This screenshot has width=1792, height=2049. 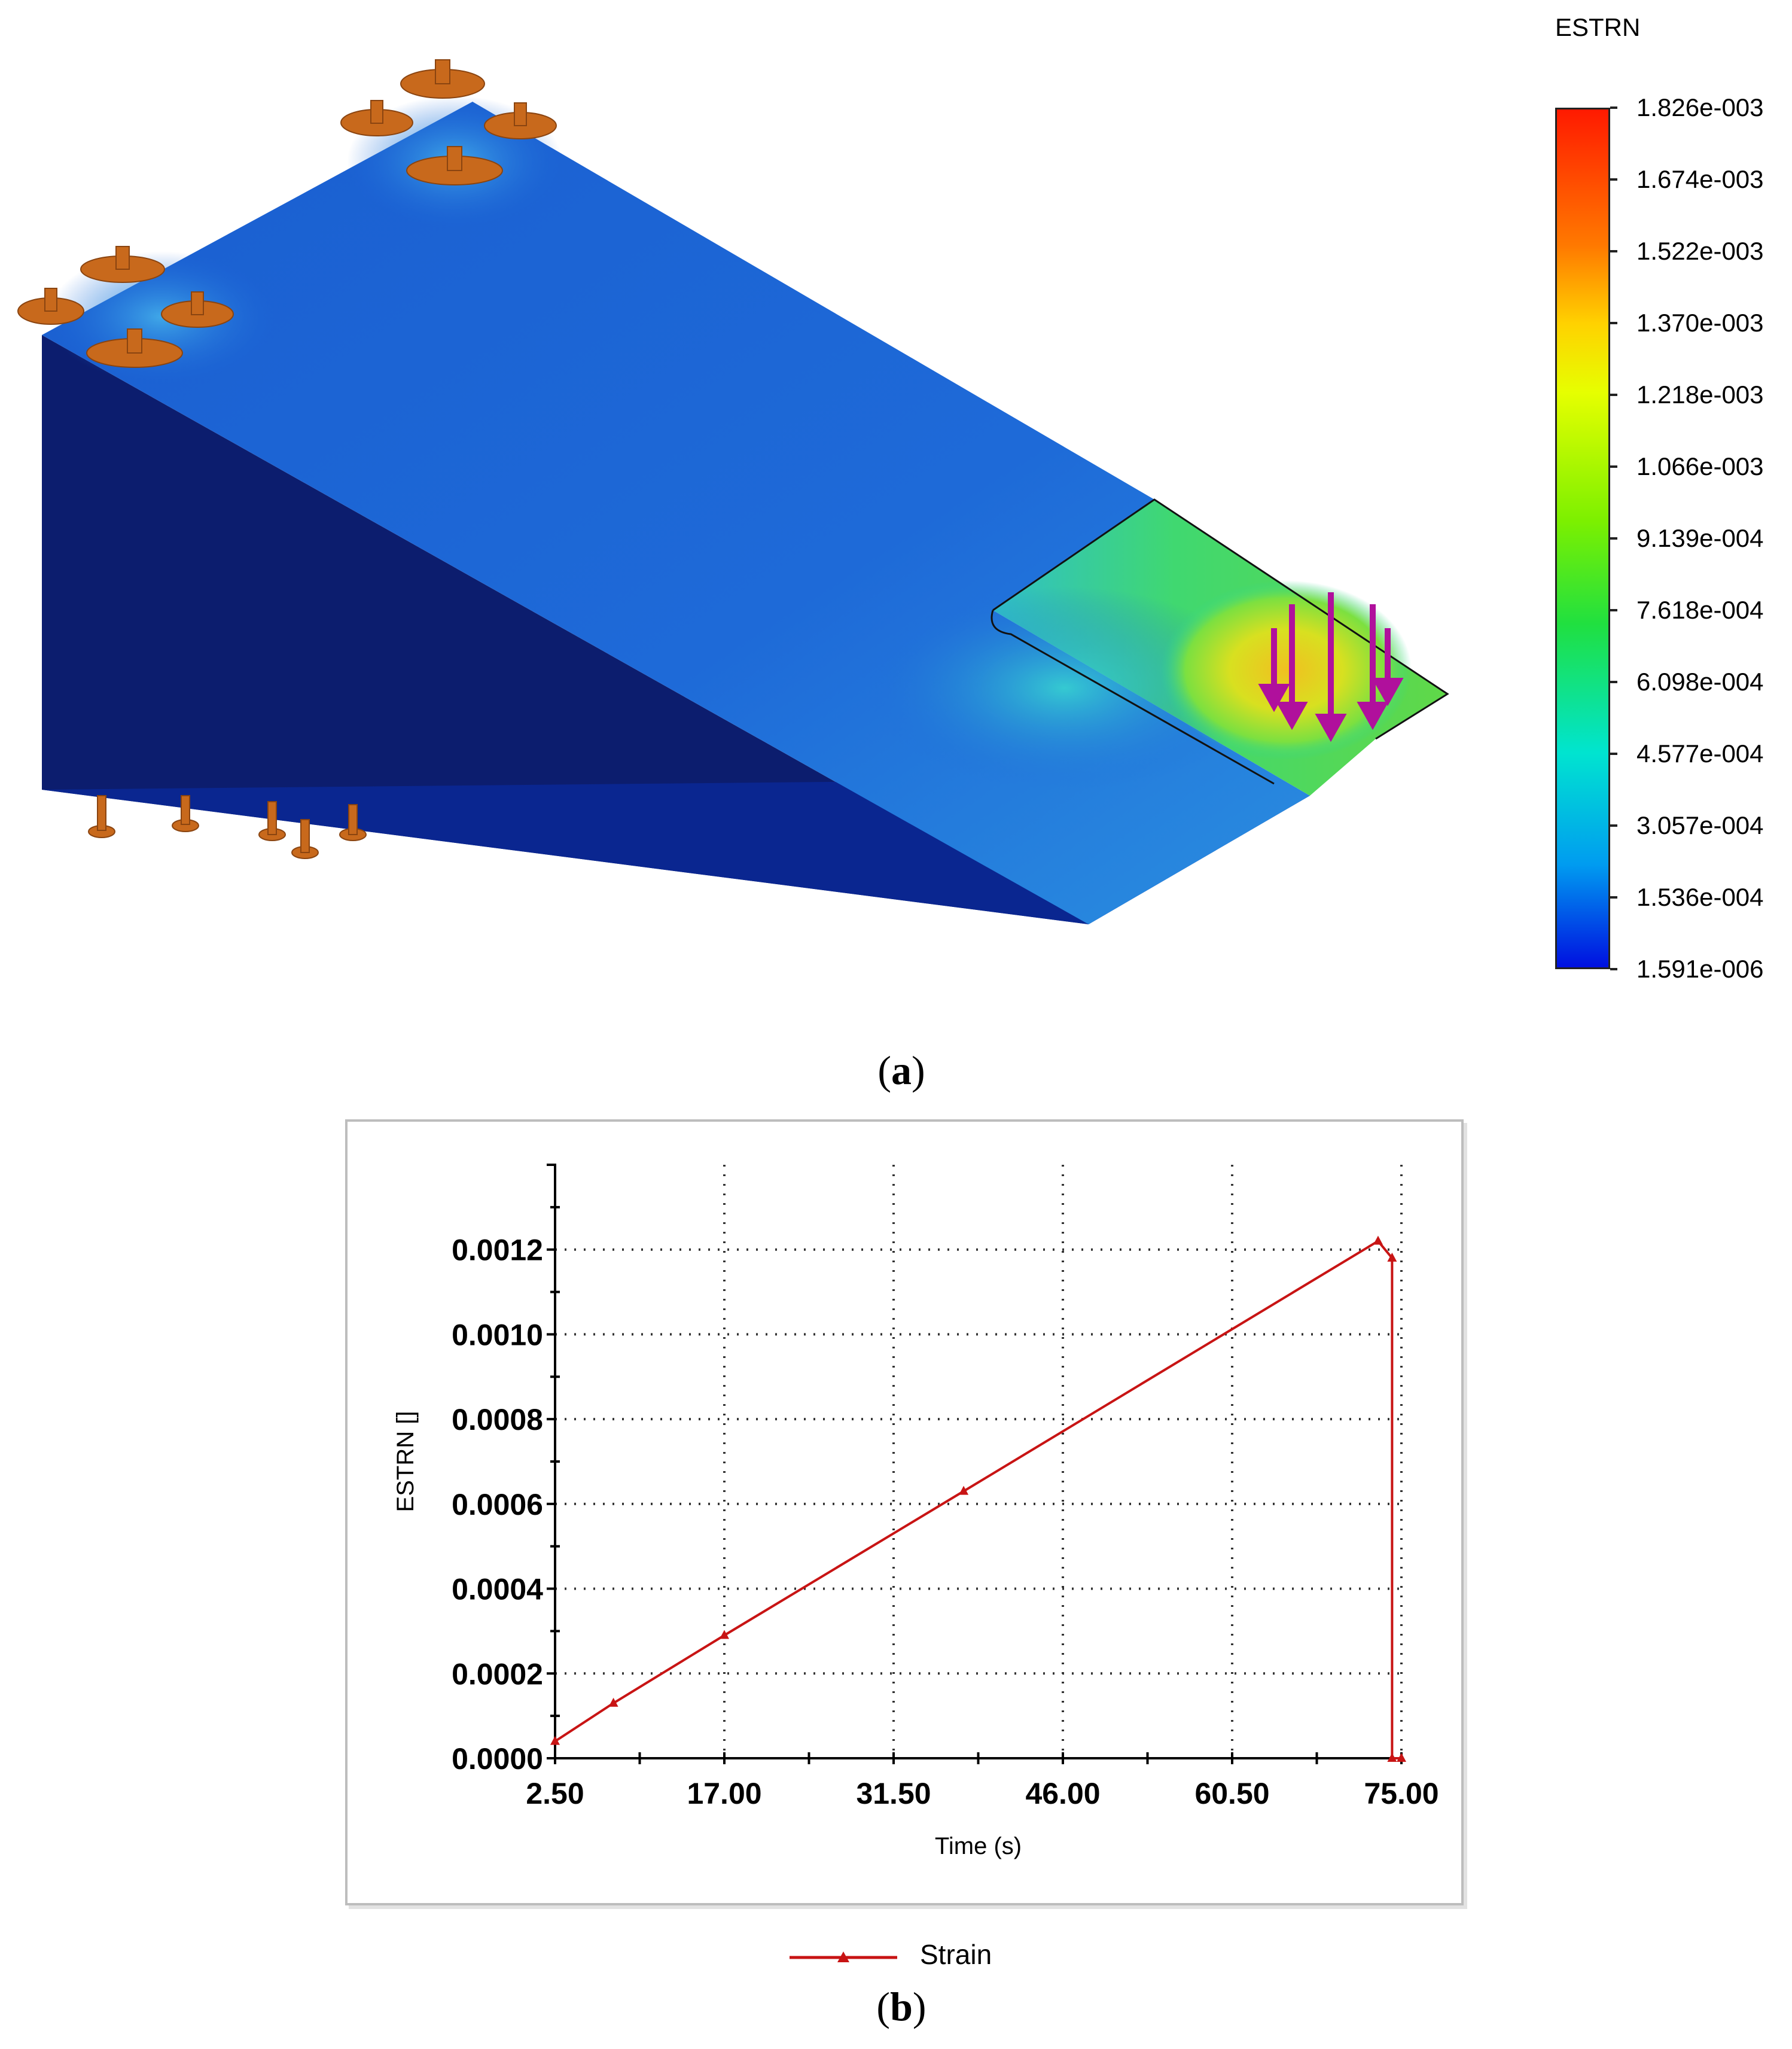 I want to click on fillet-edge, so click(x=1133, y=697).